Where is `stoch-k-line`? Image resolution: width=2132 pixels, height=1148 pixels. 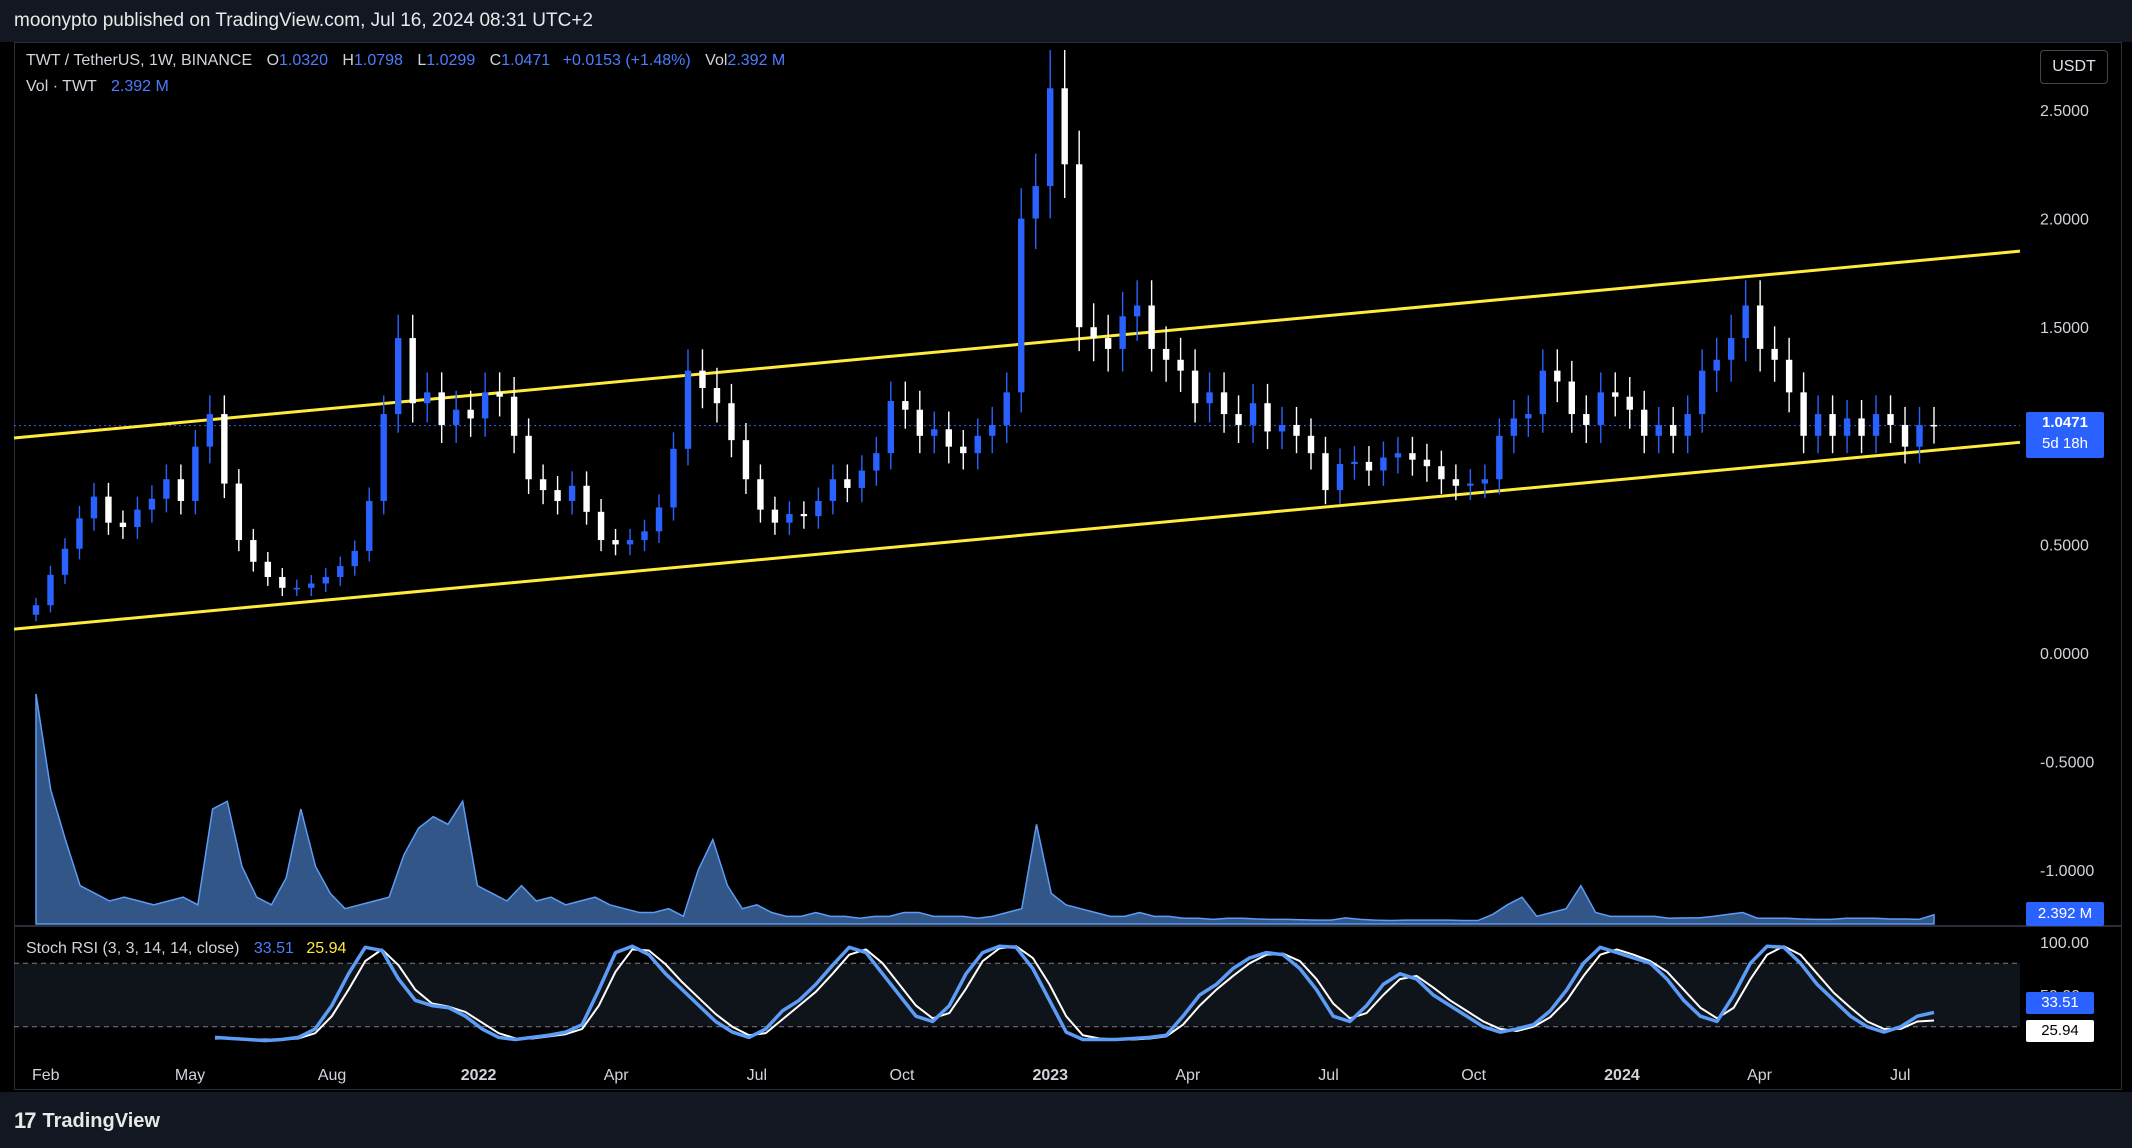
stoch-k-line is located at coordinates (1074, 993).